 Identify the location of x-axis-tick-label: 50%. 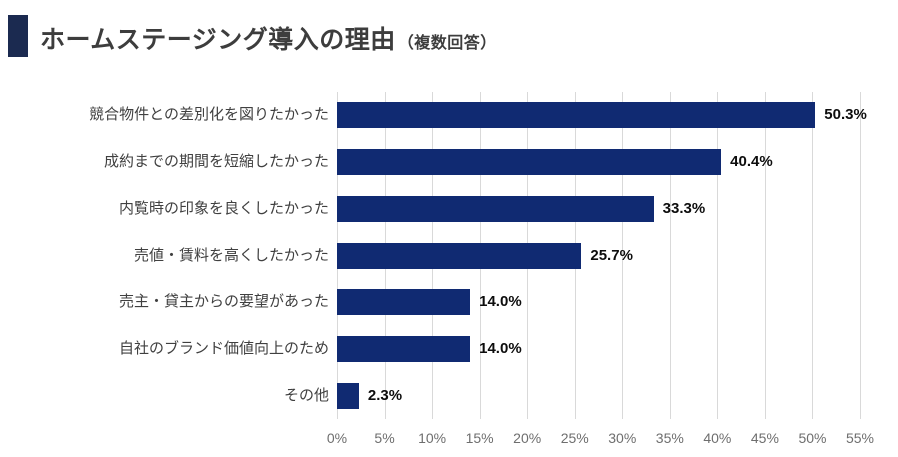
(812, 438).